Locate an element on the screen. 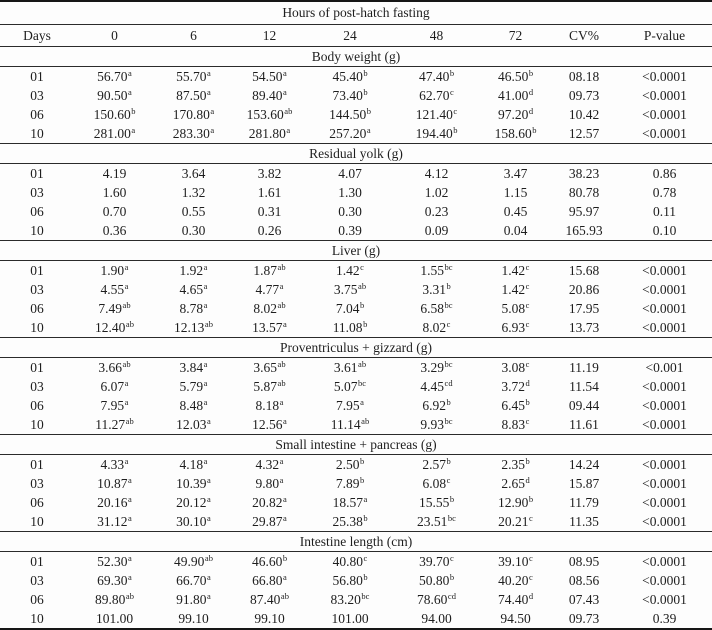 This screenshot has width=712, height=630. value-cell: 12.90b is located at coordinates (515, 502).